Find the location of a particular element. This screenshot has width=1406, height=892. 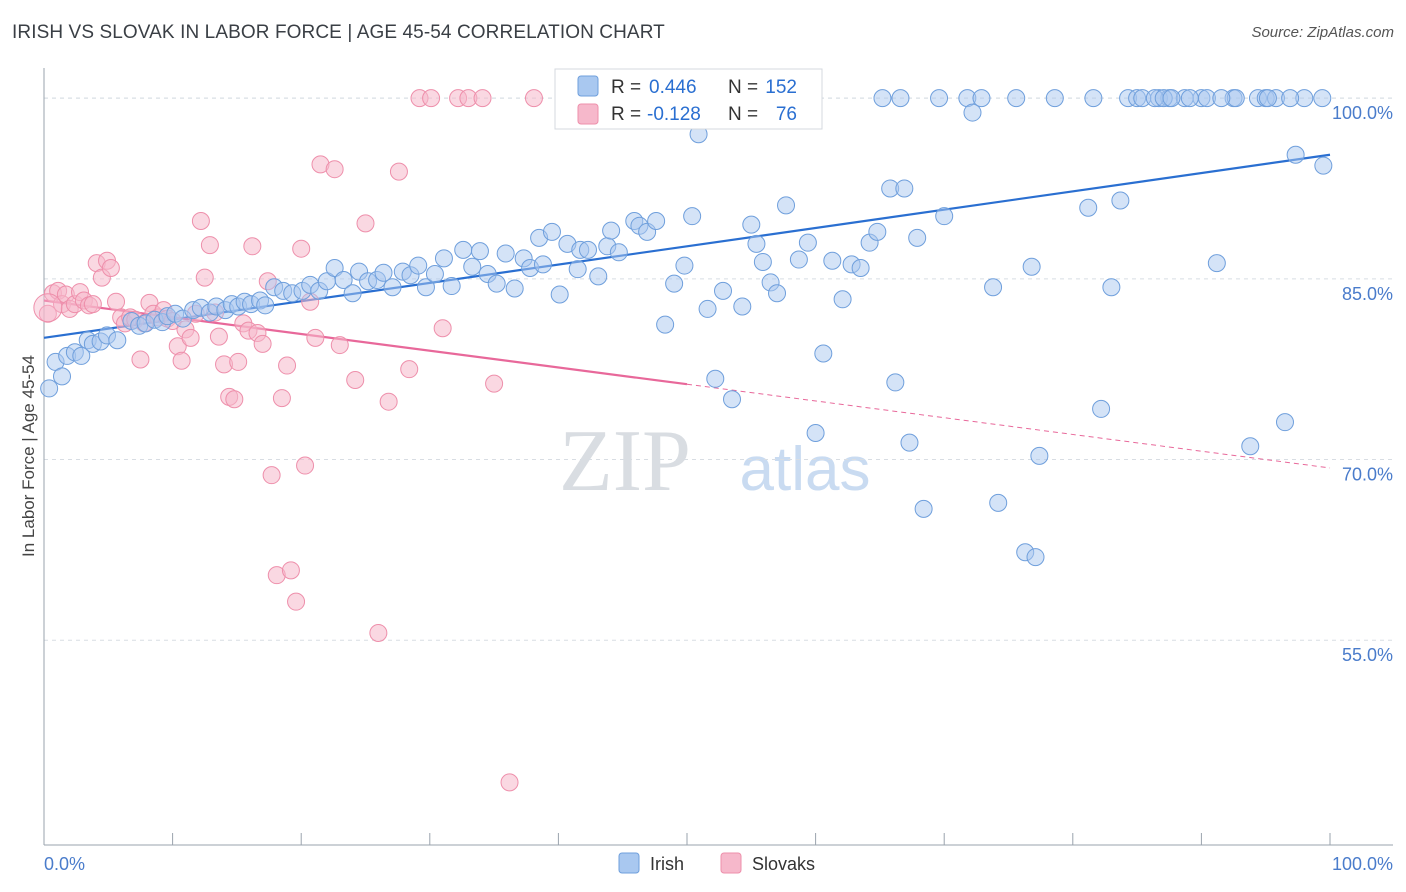

slovak-n-value: 76 is located at coordinates (786, 114).